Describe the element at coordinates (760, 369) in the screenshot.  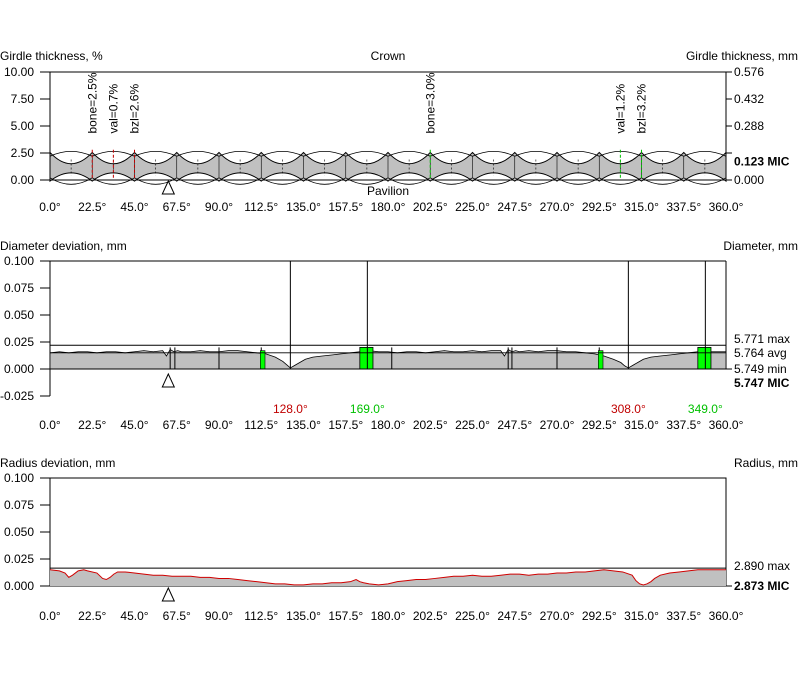
I see `diameter-min-label: 5.749 min` at that location.